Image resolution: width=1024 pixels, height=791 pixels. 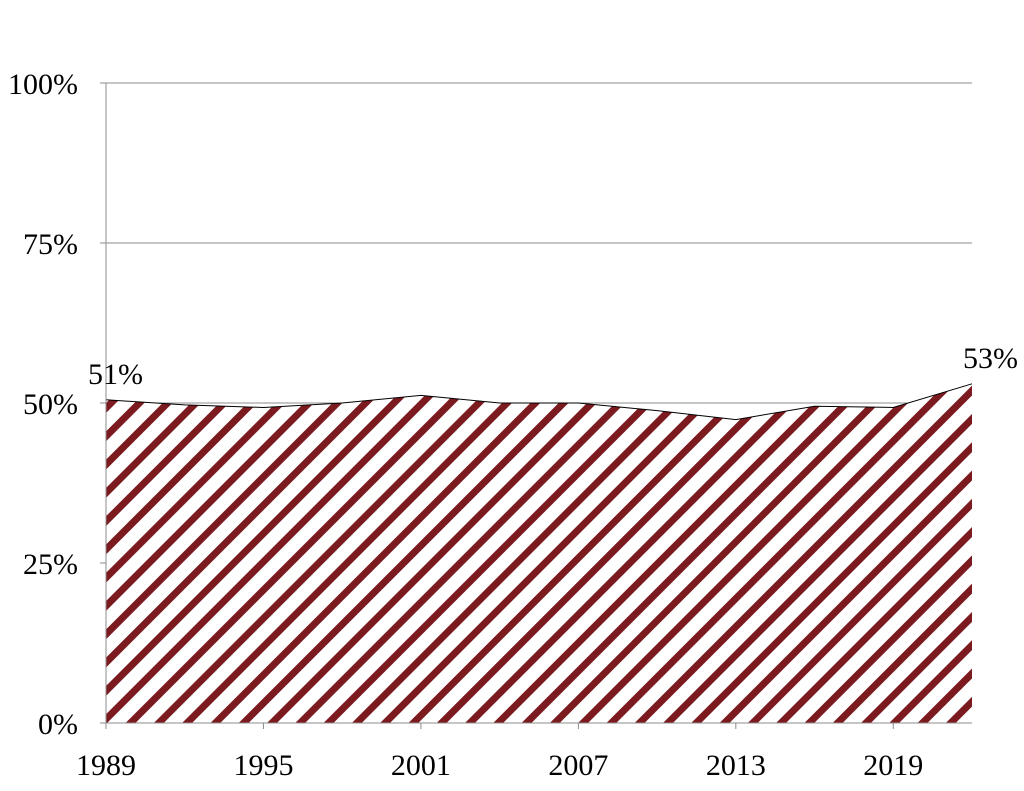 What do you see at coordinates (50, 564) in the screenshot?
I see `y-tick-label: 25%` at bounding box center [50, 564].